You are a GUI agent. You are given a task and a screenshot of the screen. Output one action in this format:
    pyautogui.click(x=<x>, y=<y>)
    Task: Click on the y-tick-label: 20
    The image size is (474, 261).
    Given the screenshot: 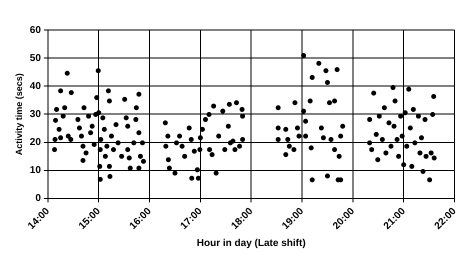 What is the action you would take?
    pyautogui.click(x=36, y=142)
    